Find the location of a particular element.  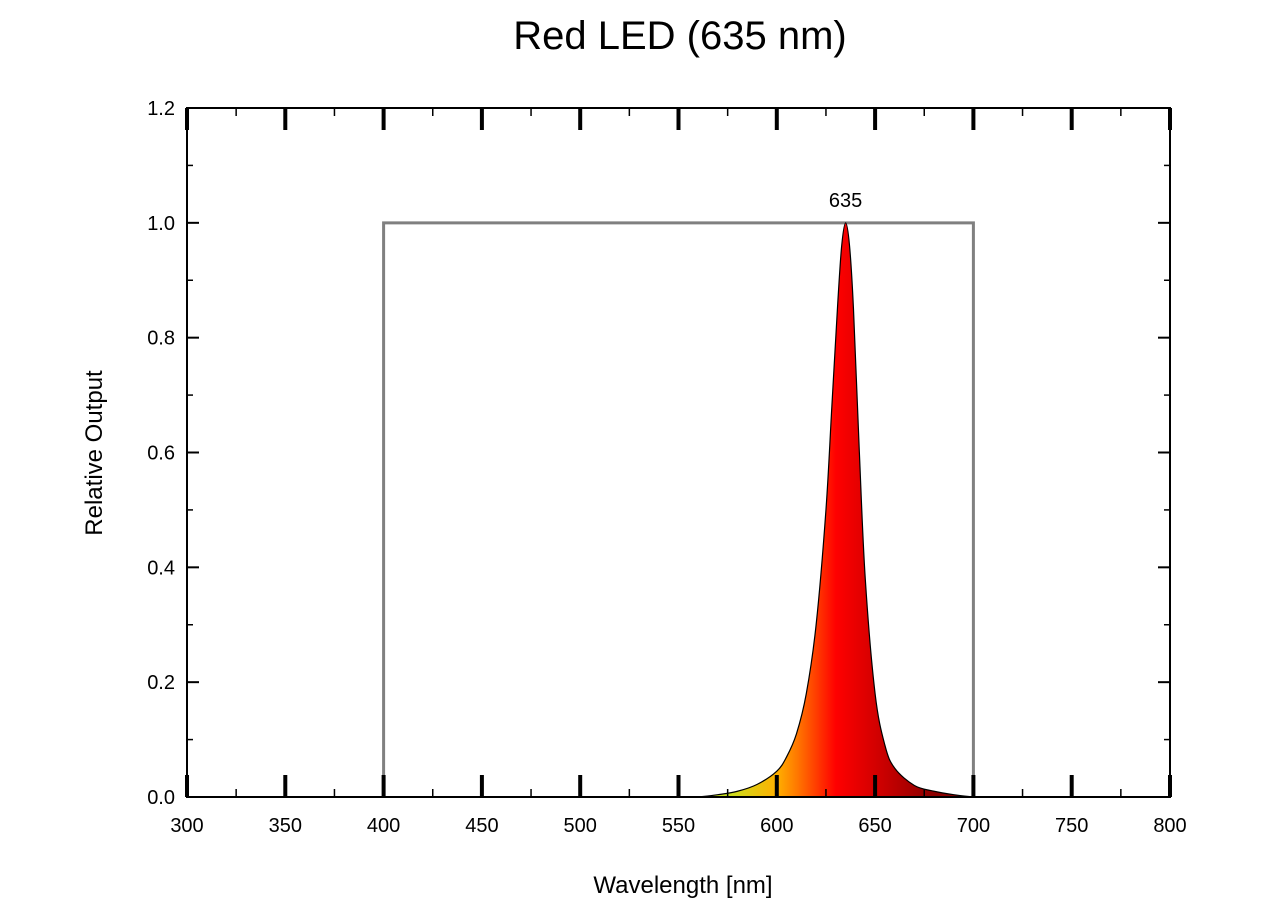

y-tick-label: 1.0 is located at coordinates (161, 224).